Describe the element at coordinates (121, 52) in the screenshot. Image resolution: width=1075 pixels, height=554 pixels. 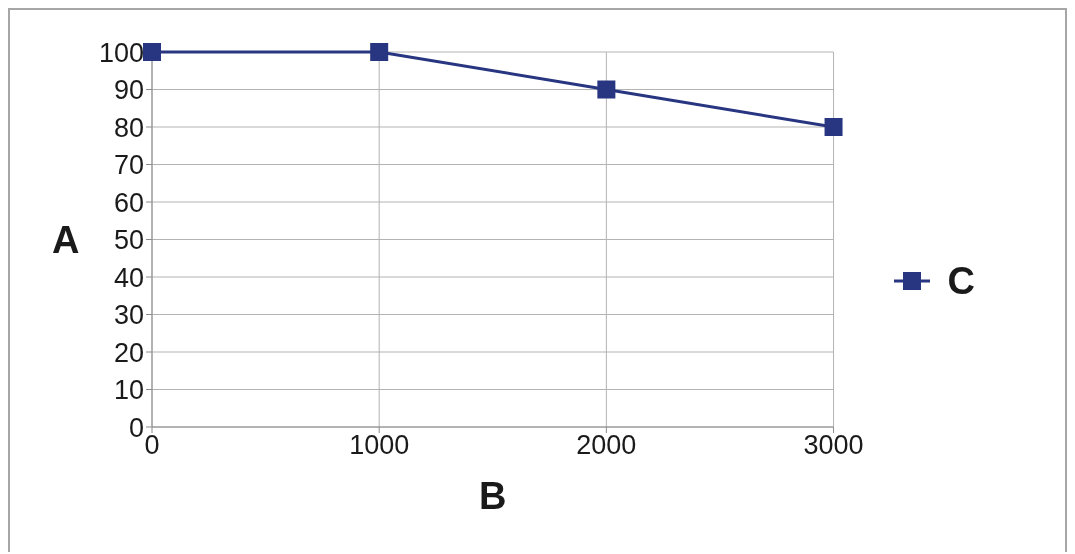
I see `y-tick-label: 100` at that location.